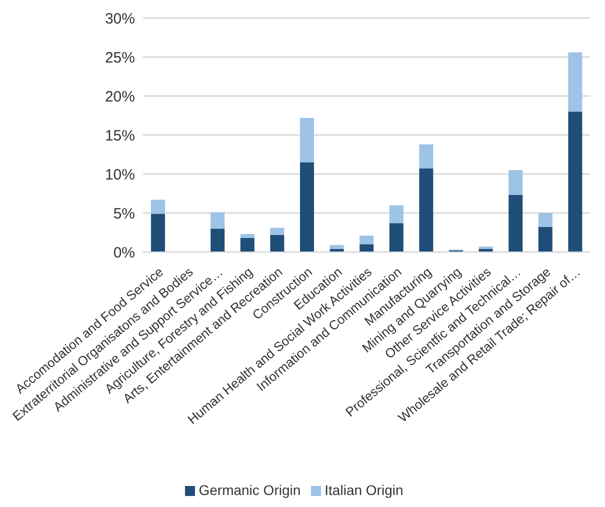  Describe the element at coordinates (119, 19) in the screenshot. I see `y-tick-label: 30%` at that location.